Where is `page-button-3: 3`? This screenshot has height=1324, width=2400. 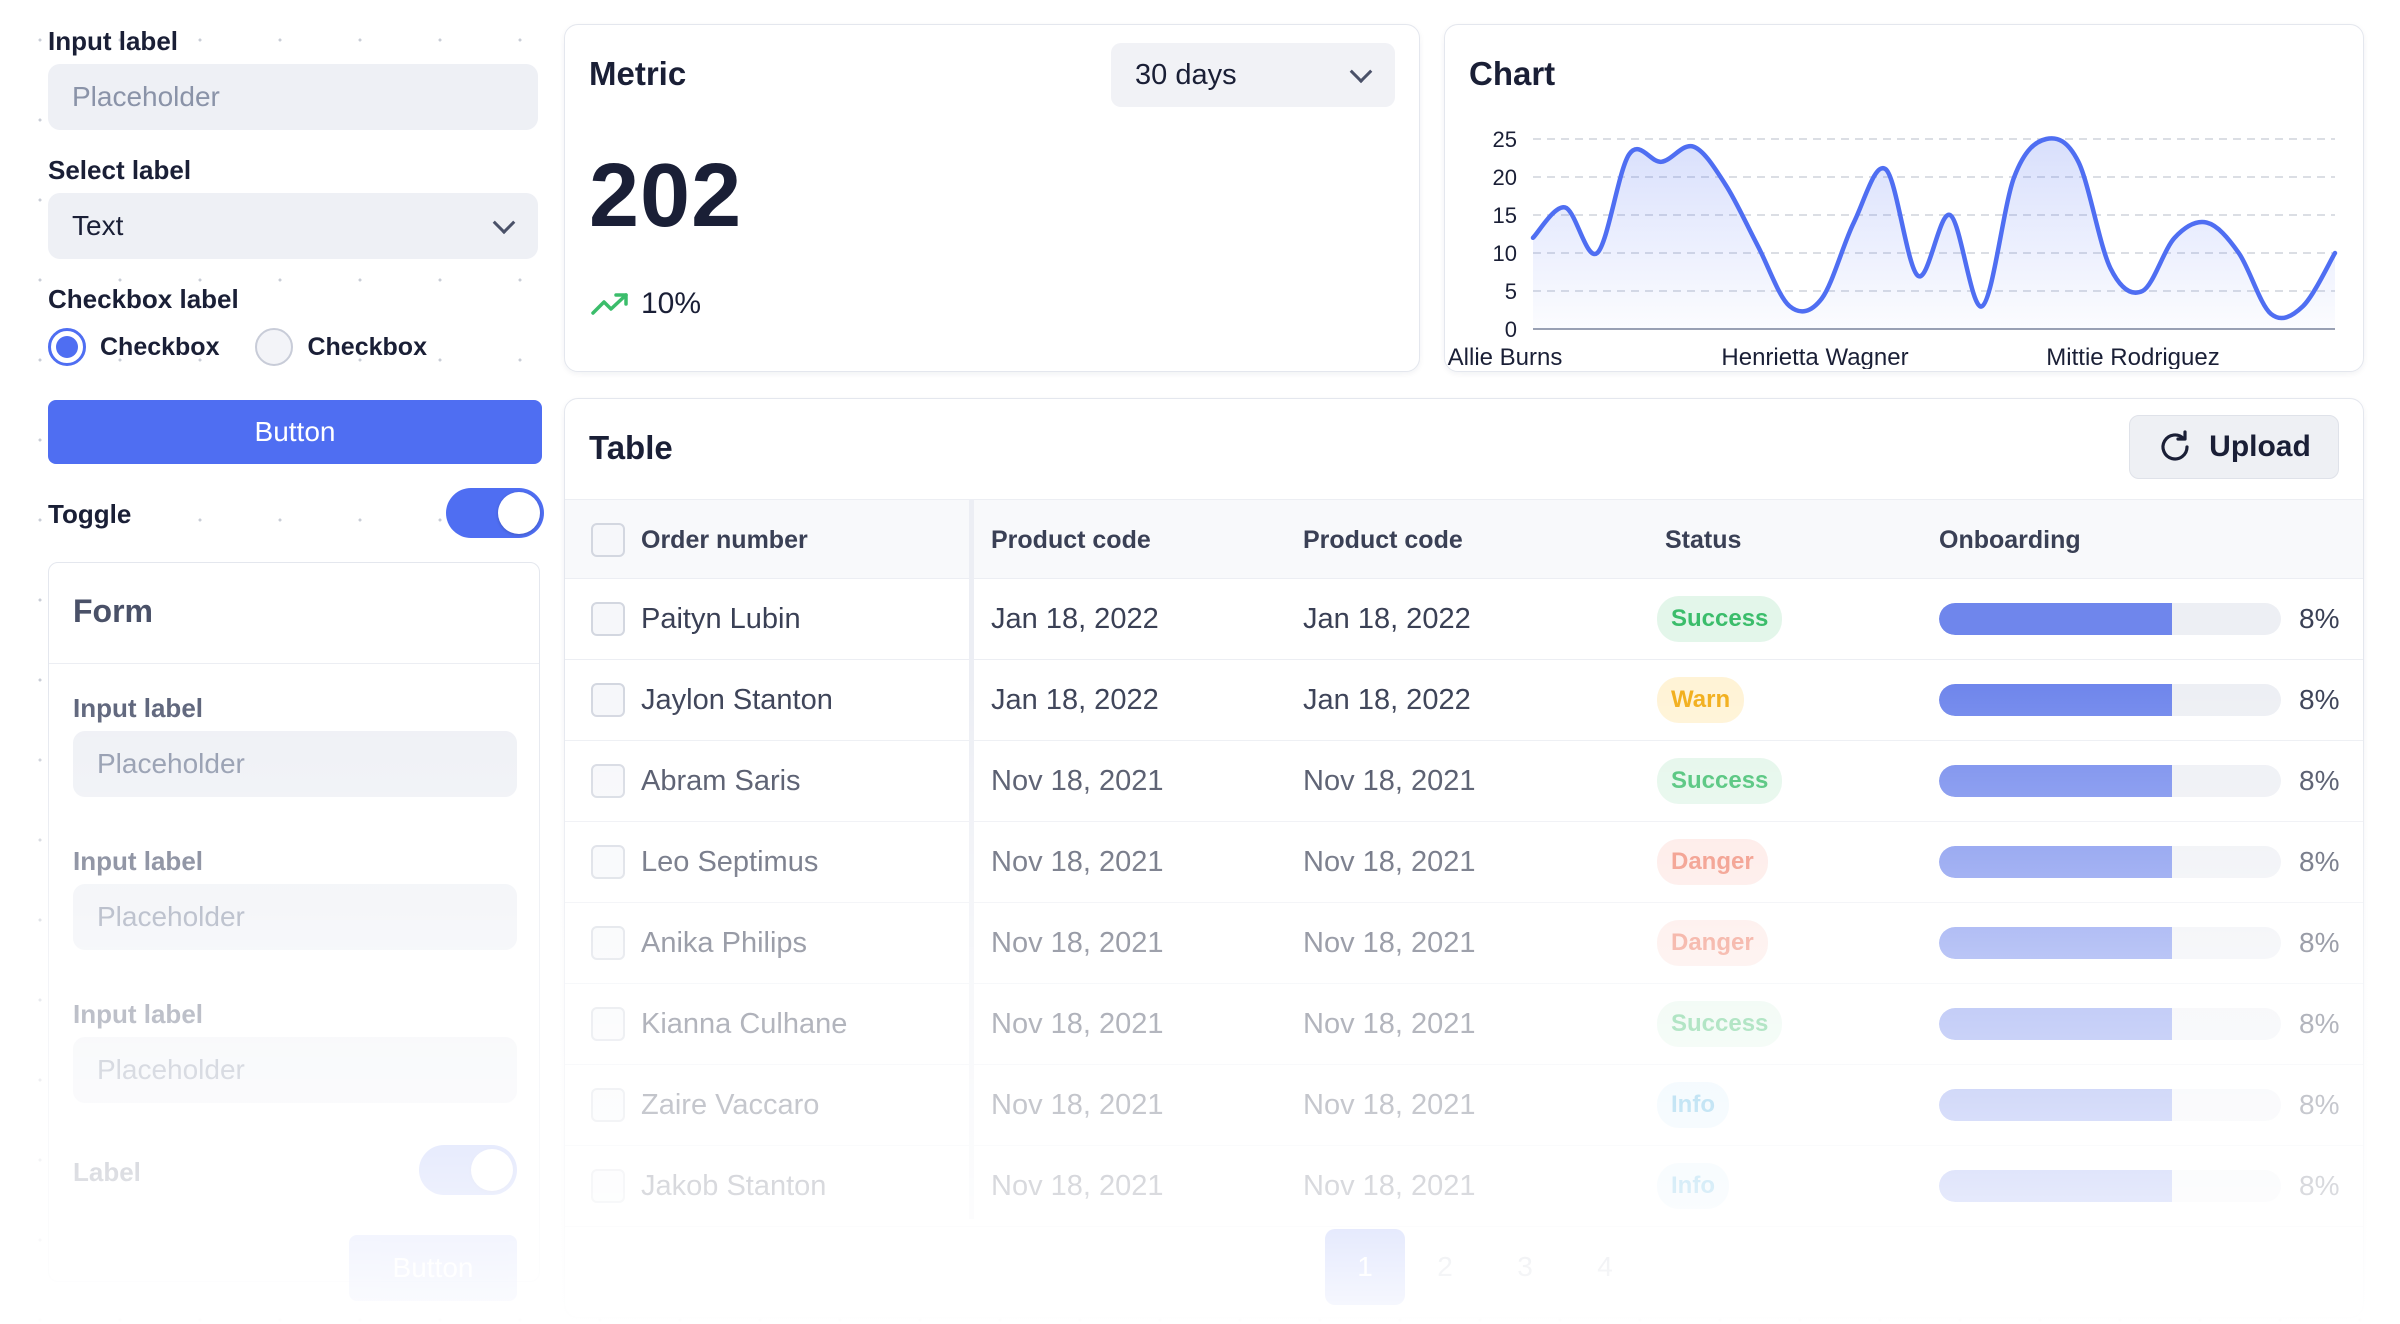 page-button-3: 3 is located at coordinates (1525, 1266).